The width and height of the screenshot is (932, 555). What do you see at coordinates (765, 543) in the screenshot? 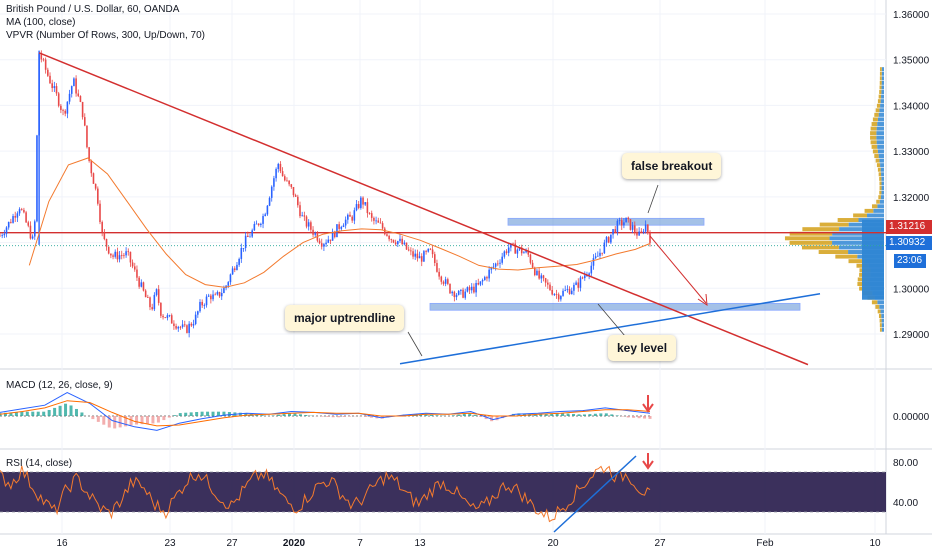
I see `time-tick-label: Feb` at bounding box center [765, 543].